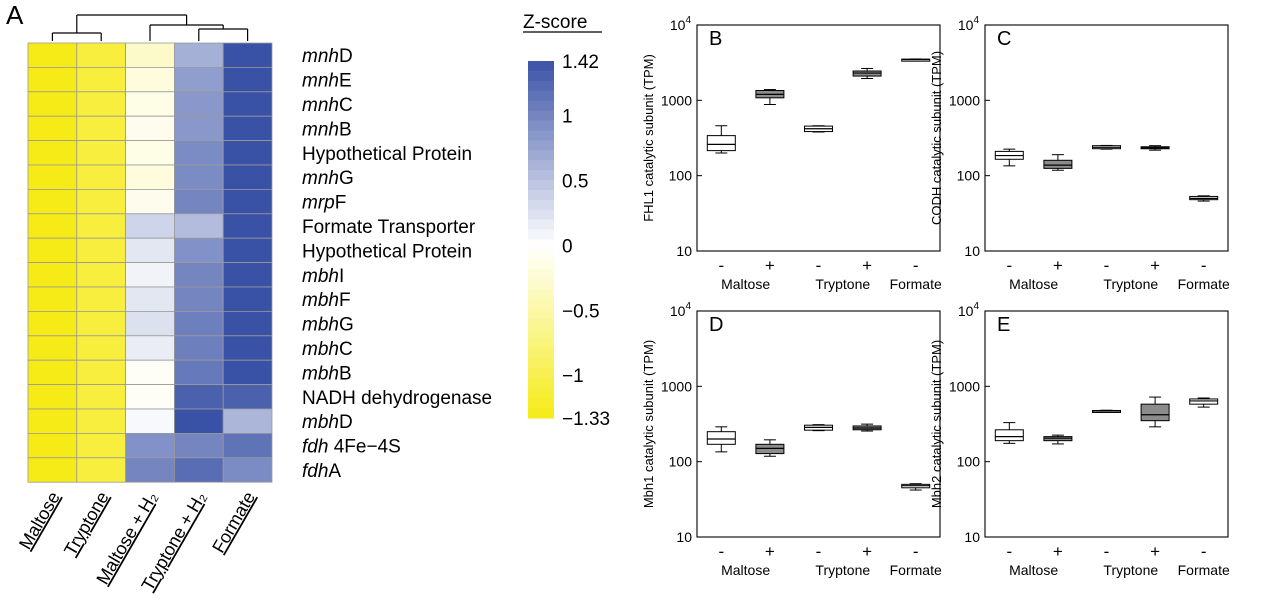  Describe the element at coordinates (586, 419) in the screenshot. I see `colorbar-tick-label: −1.33` at that location.